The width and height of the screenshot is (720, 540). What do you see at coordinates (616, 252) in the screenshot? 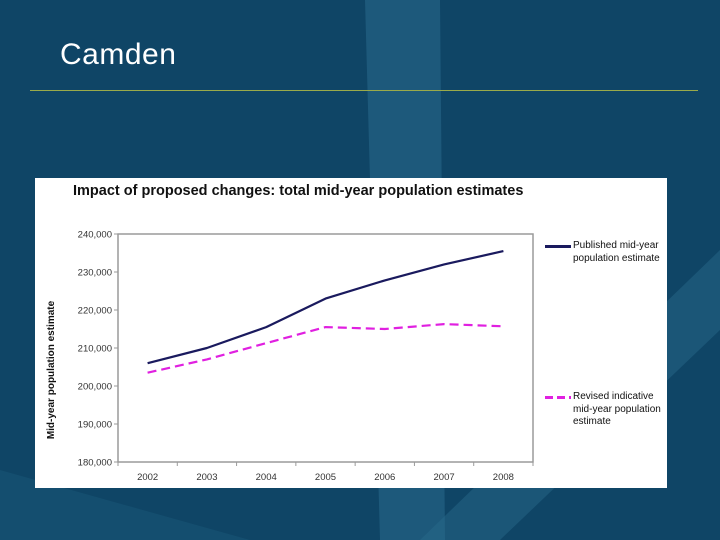
I see `legend-label-published: Published mid-year population estimate` at bounding box center [616, 252].